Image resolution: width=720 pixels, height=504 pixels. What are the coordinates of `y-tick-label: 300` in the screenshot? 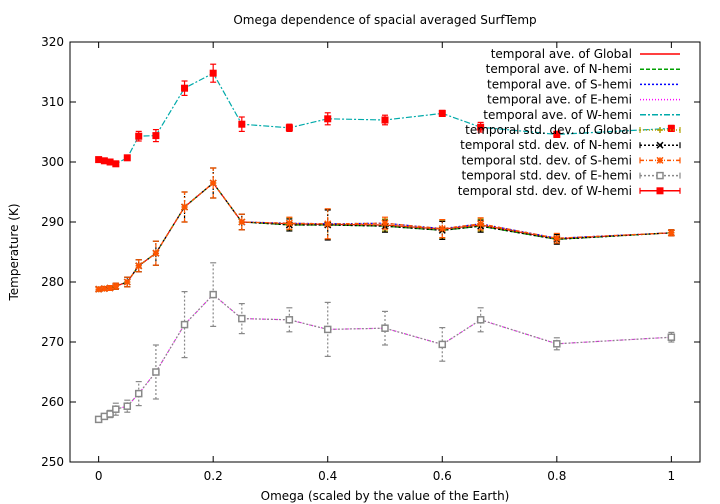 It's located at (52, 162).